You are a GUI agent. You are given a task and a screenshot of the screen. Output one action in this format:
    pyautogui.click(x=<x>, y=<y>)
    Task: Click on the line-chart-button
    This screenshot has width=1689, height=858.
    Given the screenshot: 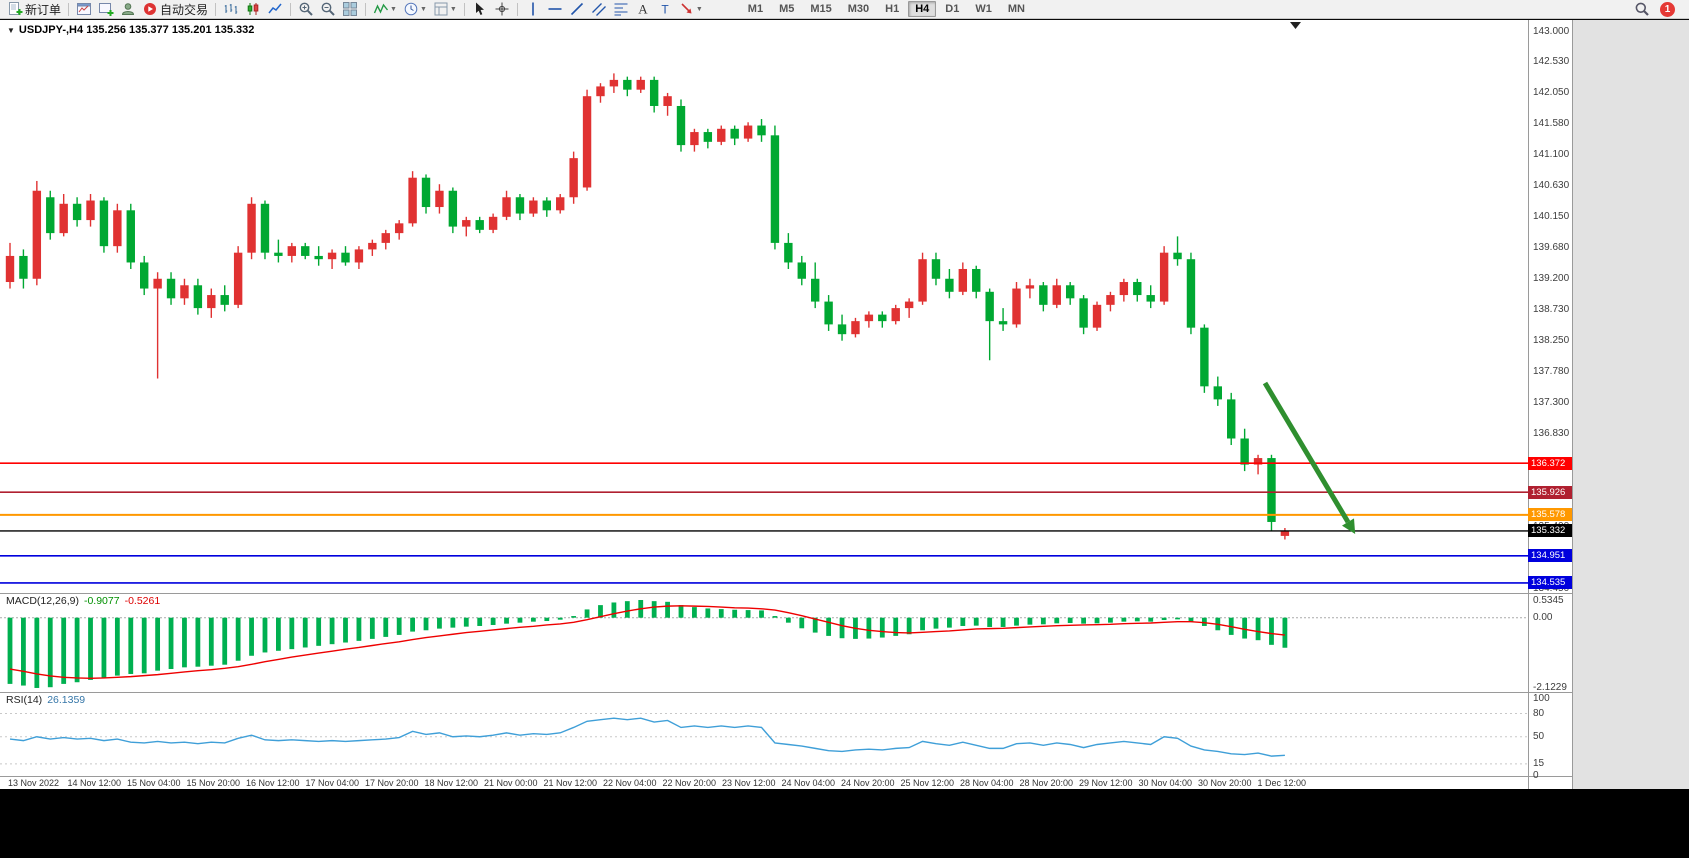 What is the action you would take?
    pyautogui.click(x=275, y=9)
    